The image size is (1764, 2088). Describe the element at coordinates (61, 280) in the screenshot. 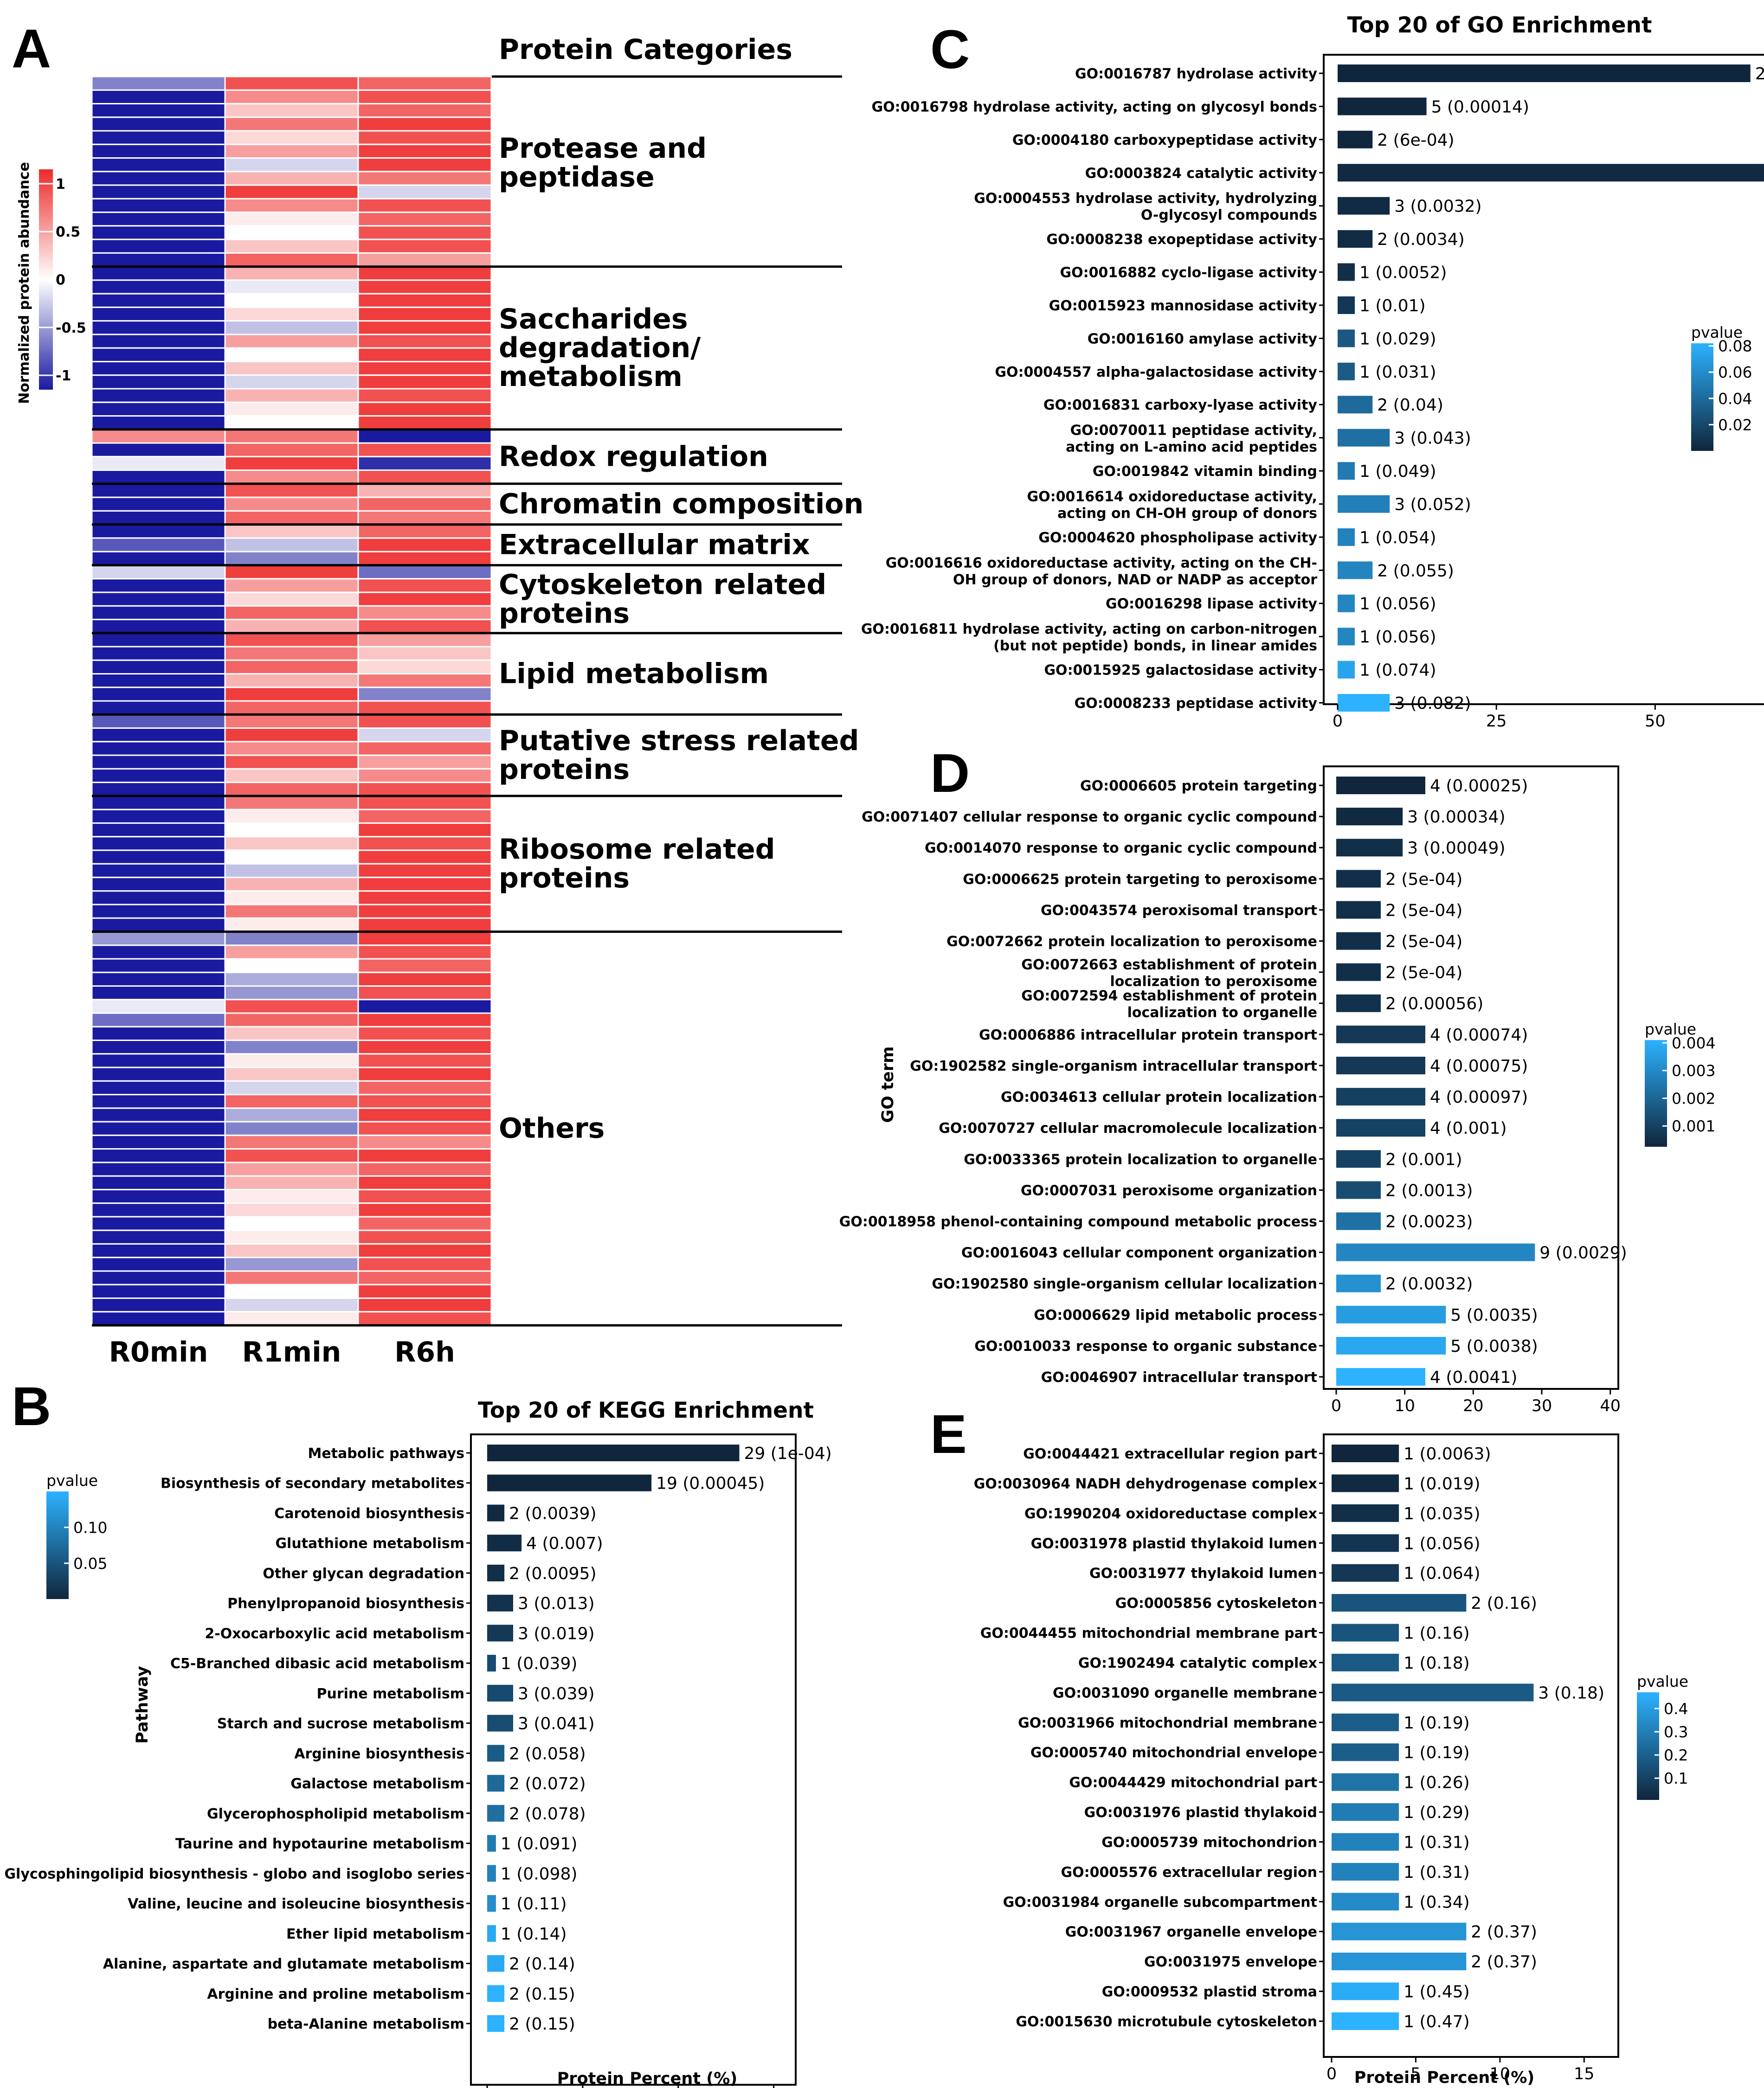

I see `heatmap-colorbar-tick-label: 0` at that location.